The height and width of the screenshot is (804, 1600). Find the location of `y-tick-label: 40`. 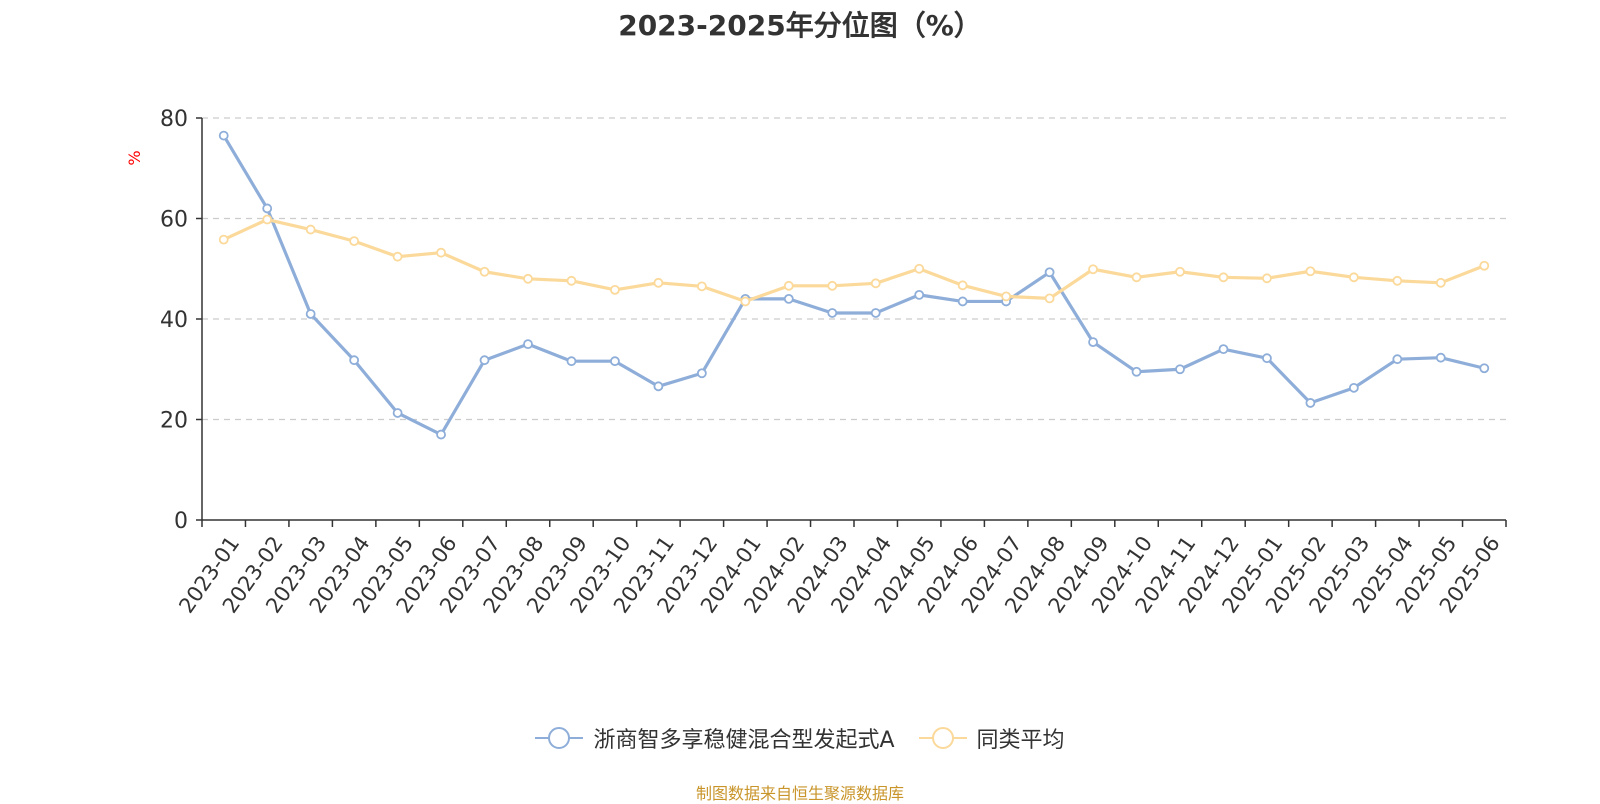

y-tick-label: 40 is located at coordinates (174, 320).